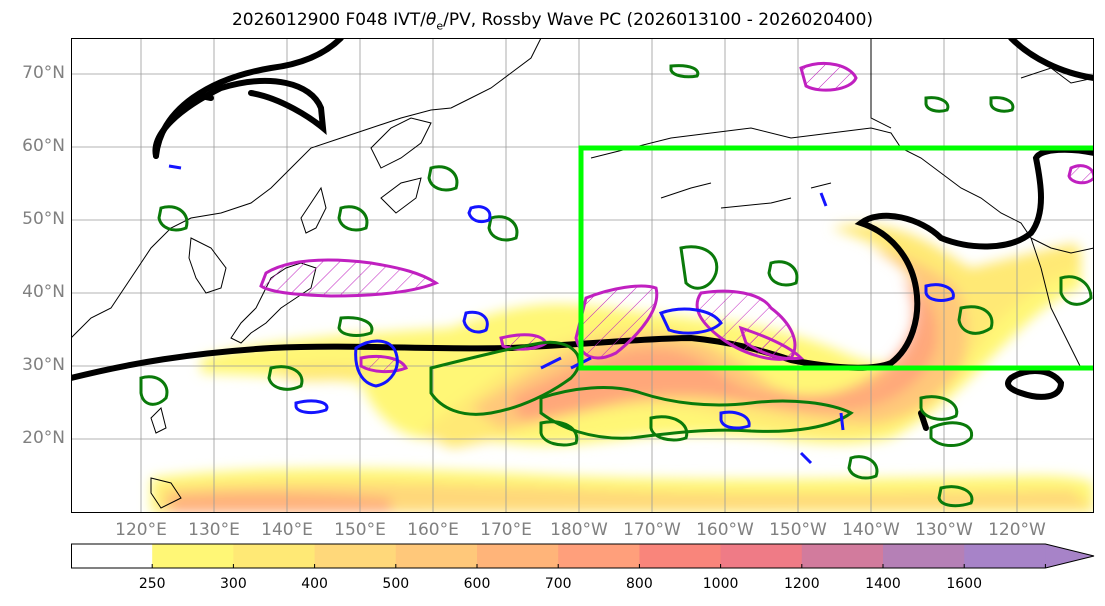 Image resolution: width=1105 pixels, height=606 pixels. Describe the element at coordinates (43, 219) in the screenshot. I see `lat-label-50n: 50°N` at that location.